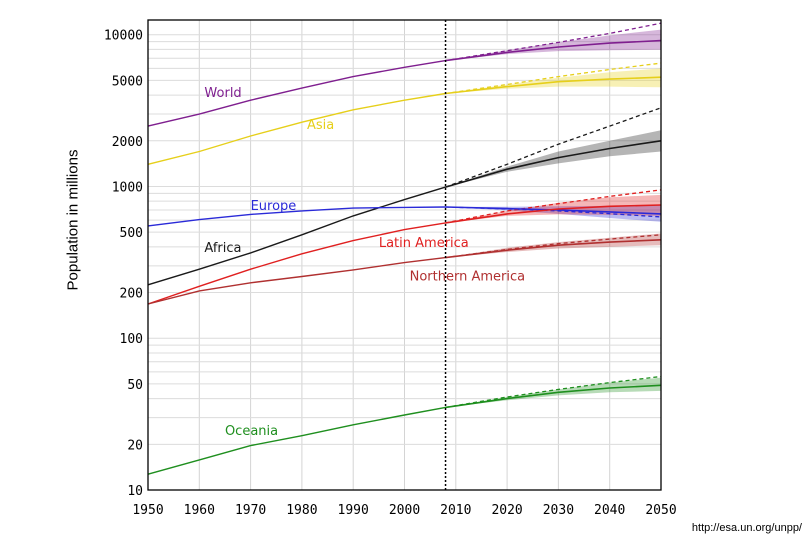 Image resolution: width=810 pixels, height=540 pixels. I want to click on y-tick-5000: 5000, so click(127, 81).